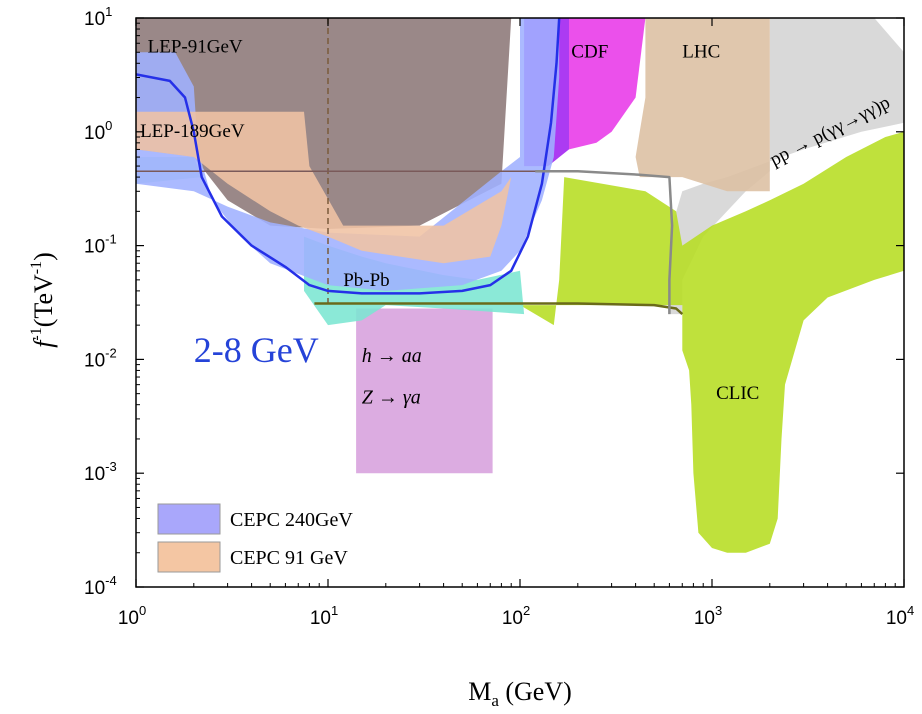 Image resolution: width=922 pixels, height=714 pixels. I want to click on process-label: h → aa, so click(392, 356).